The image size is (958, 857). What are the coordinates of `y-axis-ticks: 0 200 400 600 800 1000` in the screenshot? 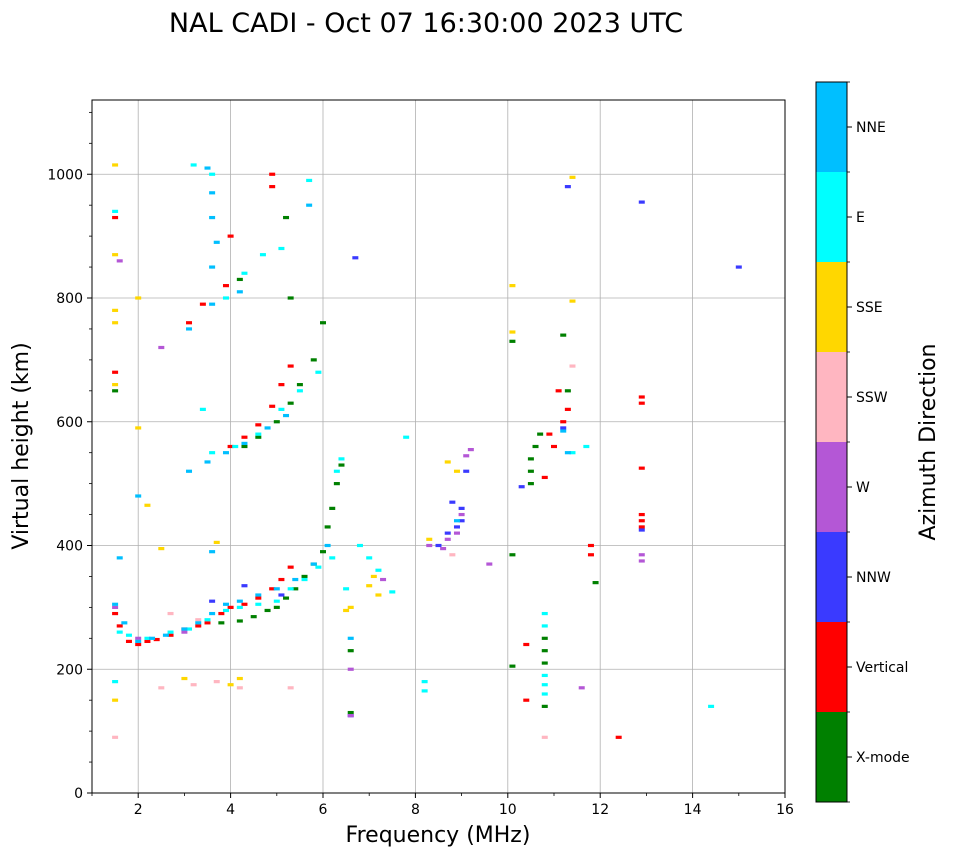 It's located at (69, 456).